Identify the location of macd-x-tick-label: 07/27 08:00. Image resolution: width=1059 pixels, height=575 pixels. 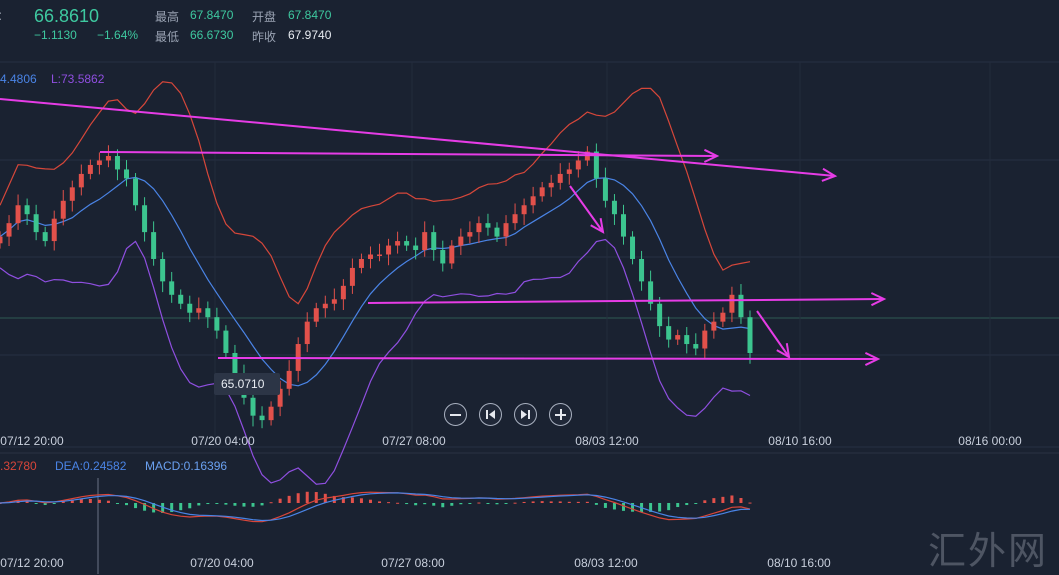
(413, 563).